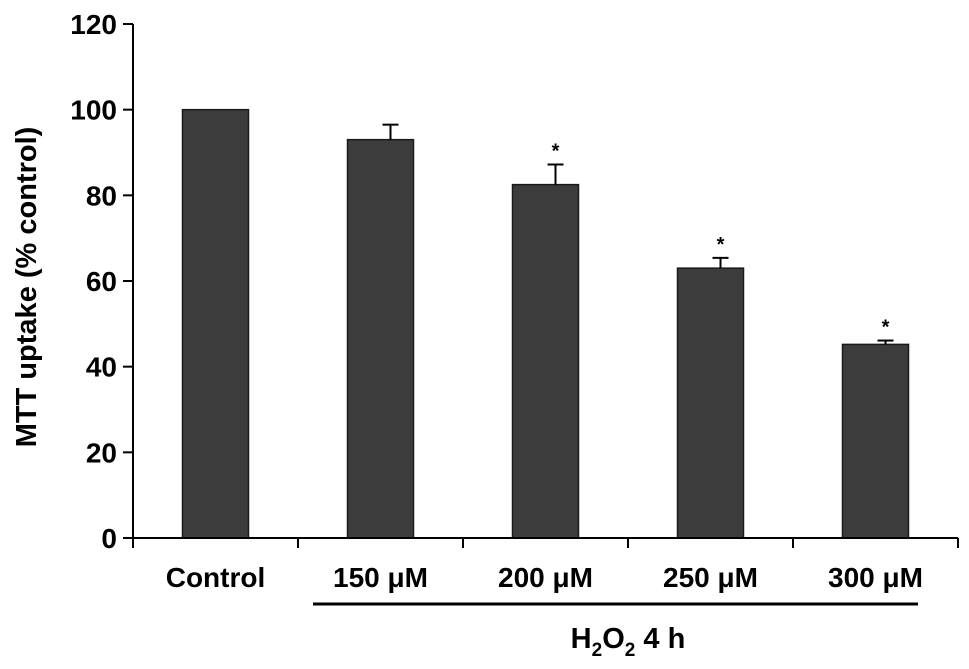 The width and height of the screenshot is (969, 669). Describe the element at coordinates (101, 195) in the screenshot. I see `y-tick-label: 80` at that location.